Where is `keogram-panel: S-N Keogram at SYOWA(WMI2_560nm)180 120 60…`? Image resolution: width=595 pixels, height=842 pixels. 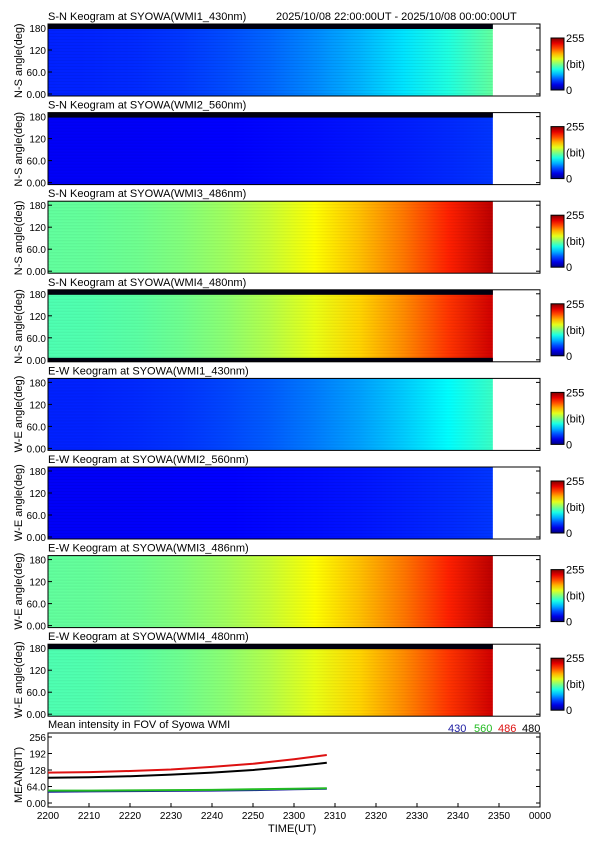 keogram-panel: S-N Keogram at SYOWA(WMI2_560nm)180 120 60… is located at coordinates (299, 145).